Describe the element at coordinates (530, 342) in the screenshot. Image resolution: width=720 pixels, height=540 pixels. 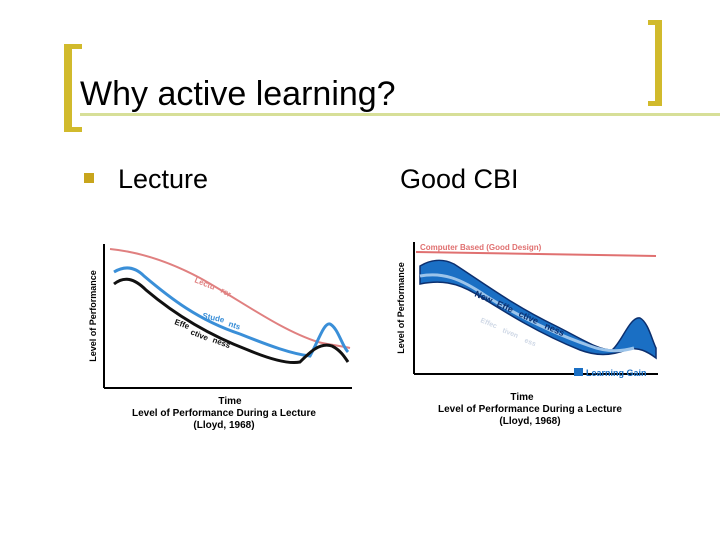
I see `effectiveness-label-3: ess` at that location.